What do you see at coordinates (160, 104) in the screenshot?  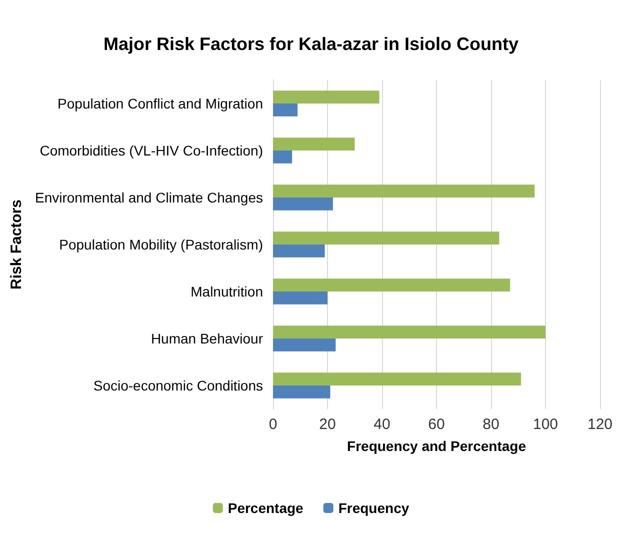 I see `y-tick-label: Population Conflict and Migration` at bounding box center [160, 104].